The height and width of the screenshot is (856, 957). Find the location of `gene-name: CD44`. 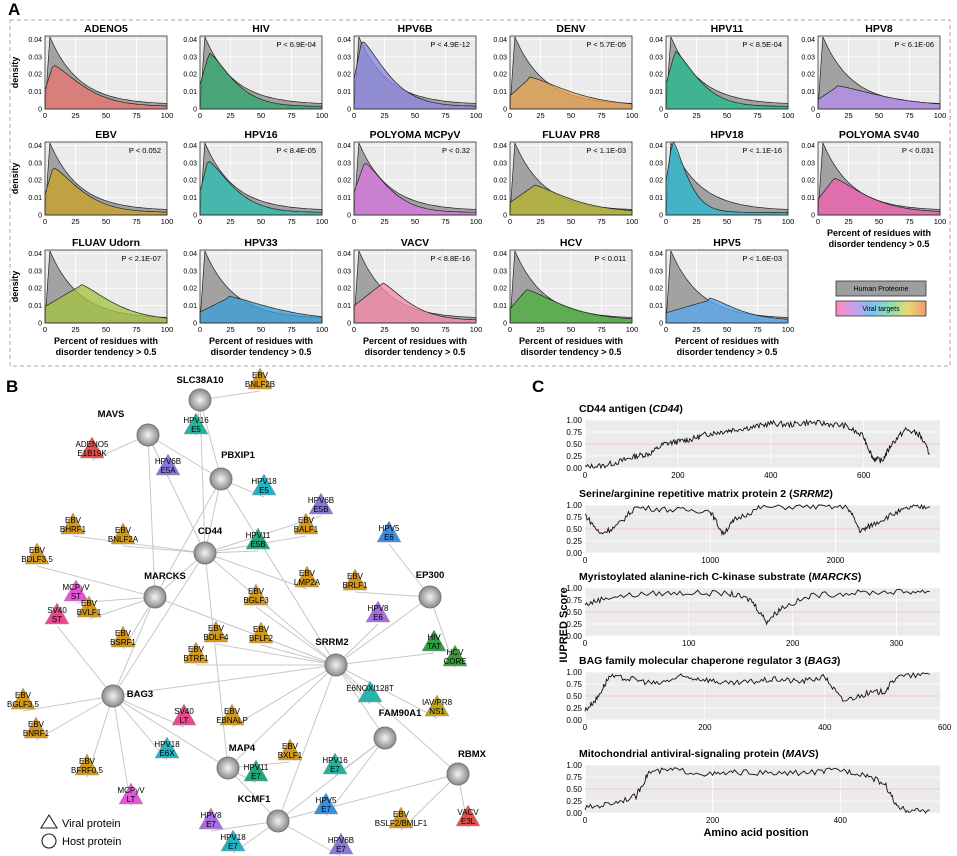

gene-name: CD44 is located at coordinates (666, 409).